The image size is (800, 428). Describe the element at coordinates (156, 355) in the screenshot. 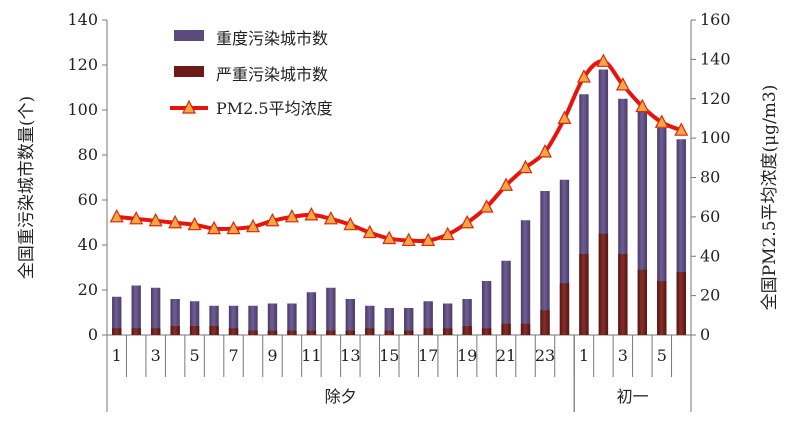

I see `x-tick-label: 3` at that location.